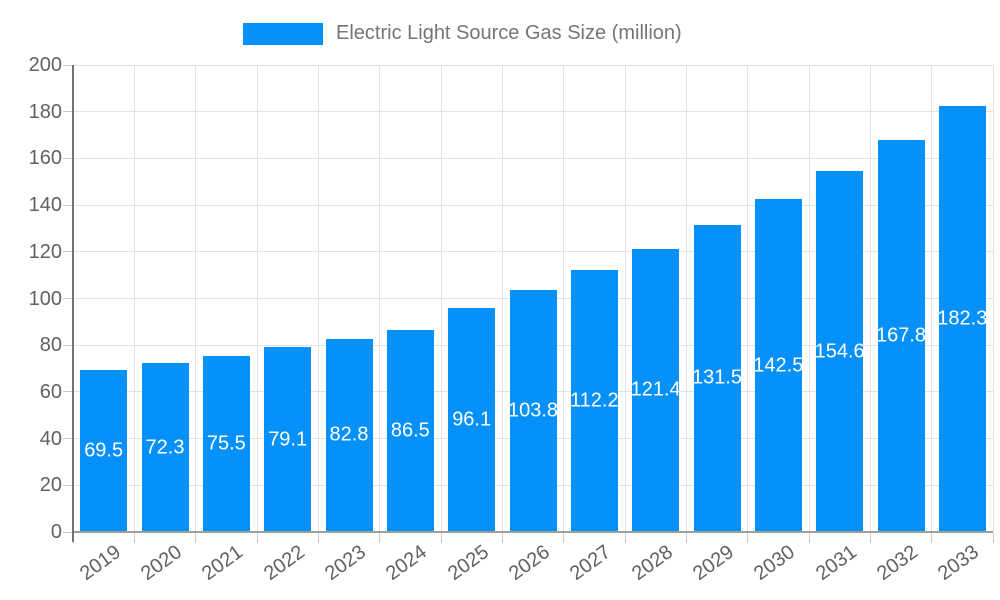 This screenshot has width=1000, height=600. I want to click on bar-2027, so click(594, 401).